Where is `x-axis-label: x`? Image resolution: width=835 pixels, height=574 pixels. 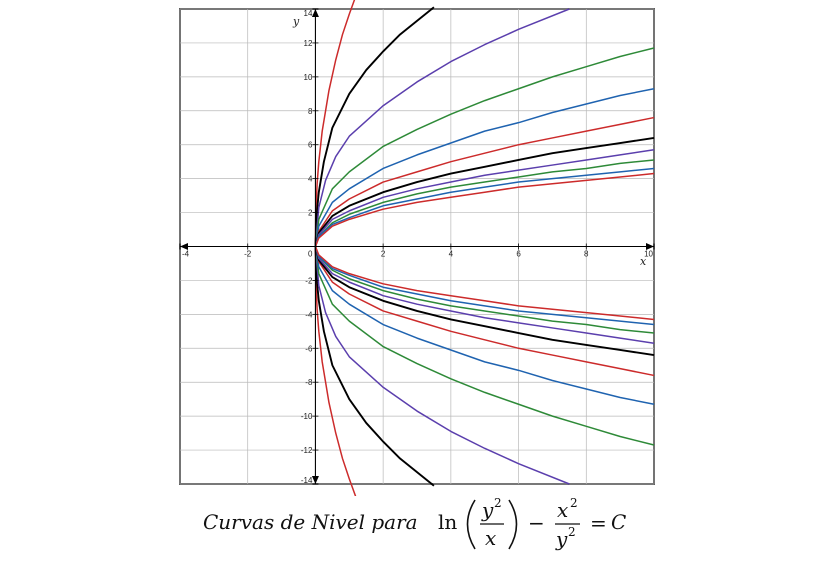
x-axis-label: x is located at coordinates (643, 261).